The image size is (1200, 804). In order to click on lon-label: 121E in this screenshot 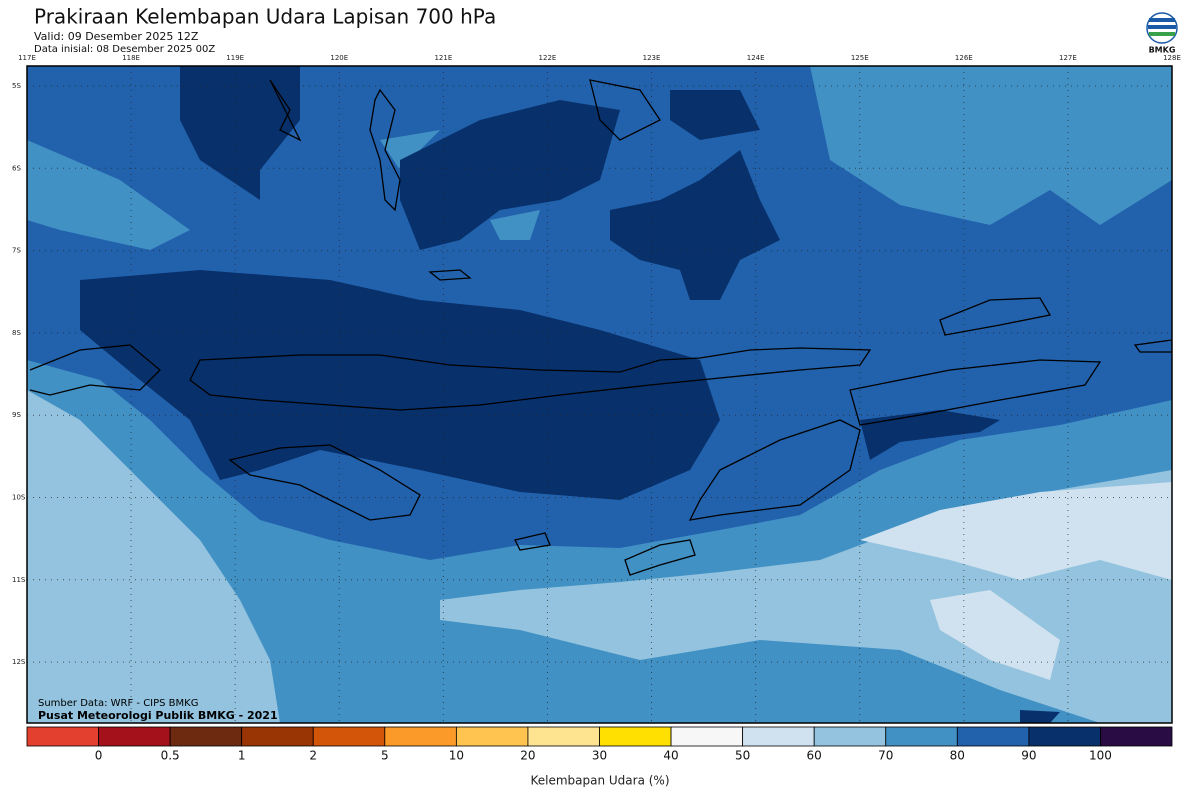, I will do `click(443, 58)`.